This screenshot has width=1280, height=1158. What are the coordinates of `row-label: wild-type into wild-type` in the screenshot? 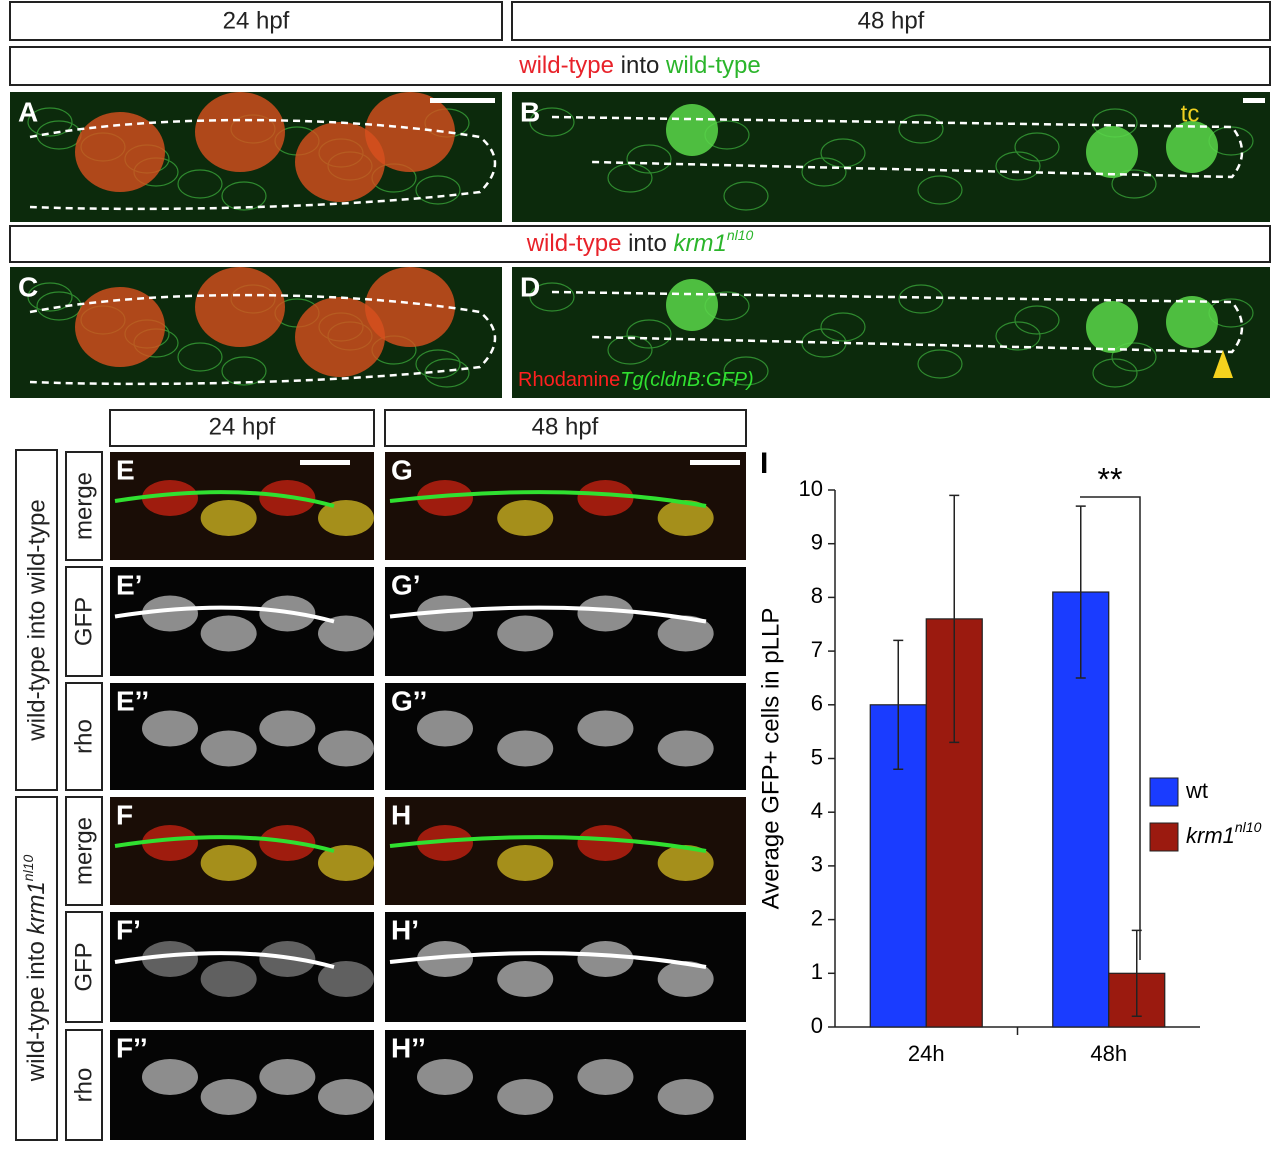 It's located at (639, 65).